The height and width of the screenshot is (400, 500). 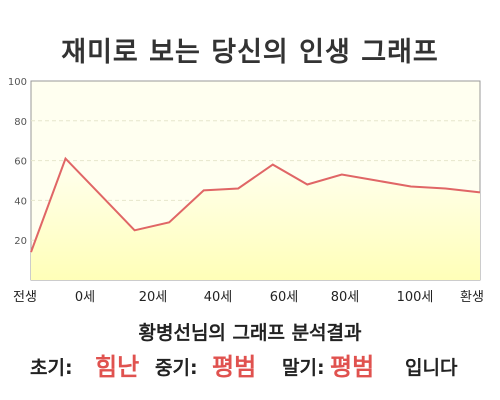 I want to click on late-value: 평범, so click(x=352, y=367).